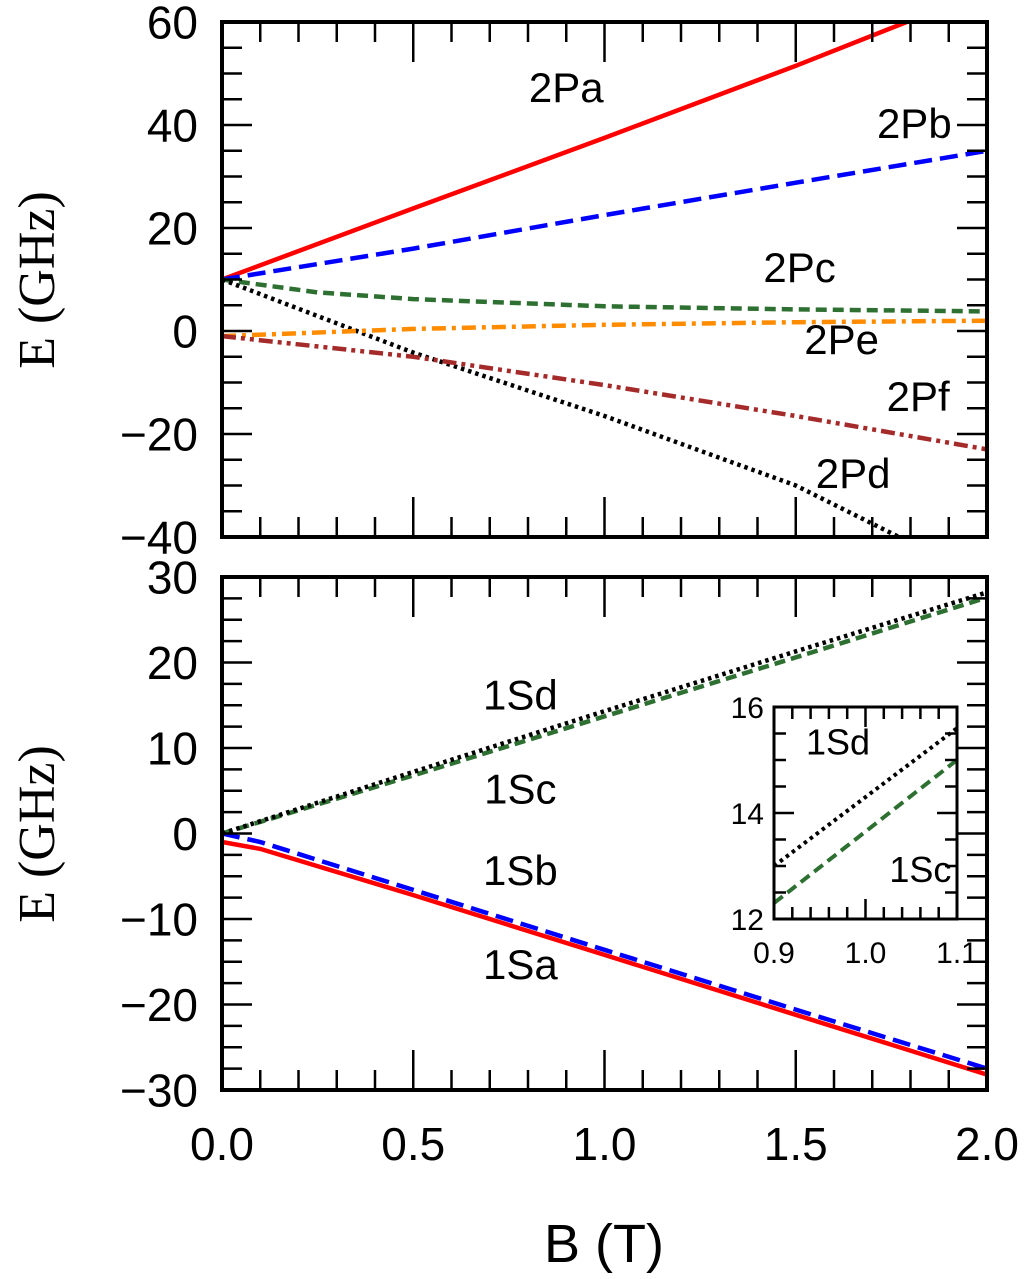  What do you see at coordinates (561, 407) in the screenshot?
I see `series-2pd` at bounding box center [561, 407].